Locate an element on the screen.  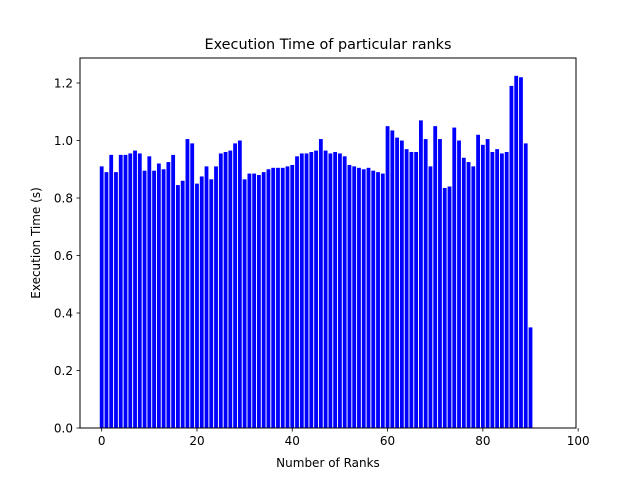
y-tick-label: 1.2 is located at coordinates (63, 83).